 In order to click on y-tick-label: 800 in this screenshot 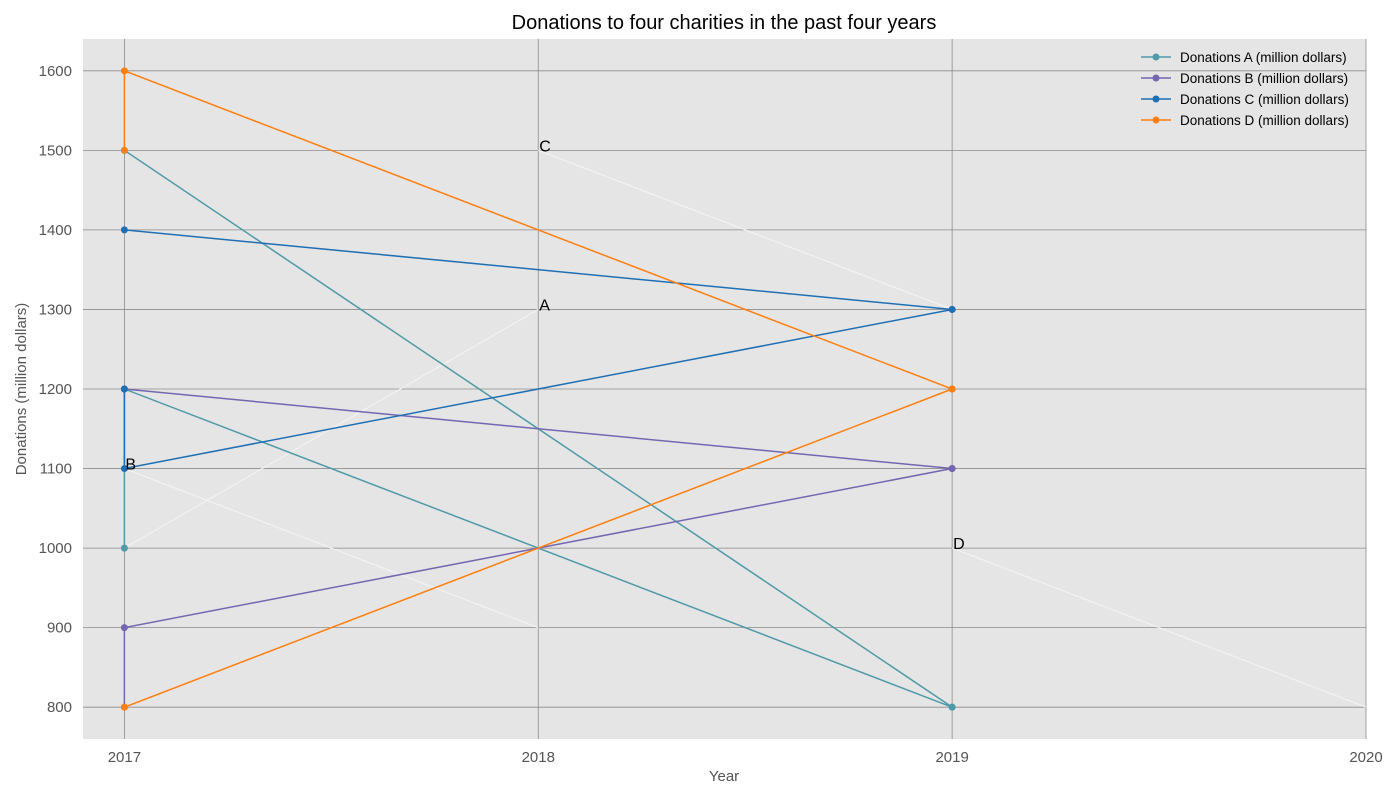, I will do `click(59, 707)`.